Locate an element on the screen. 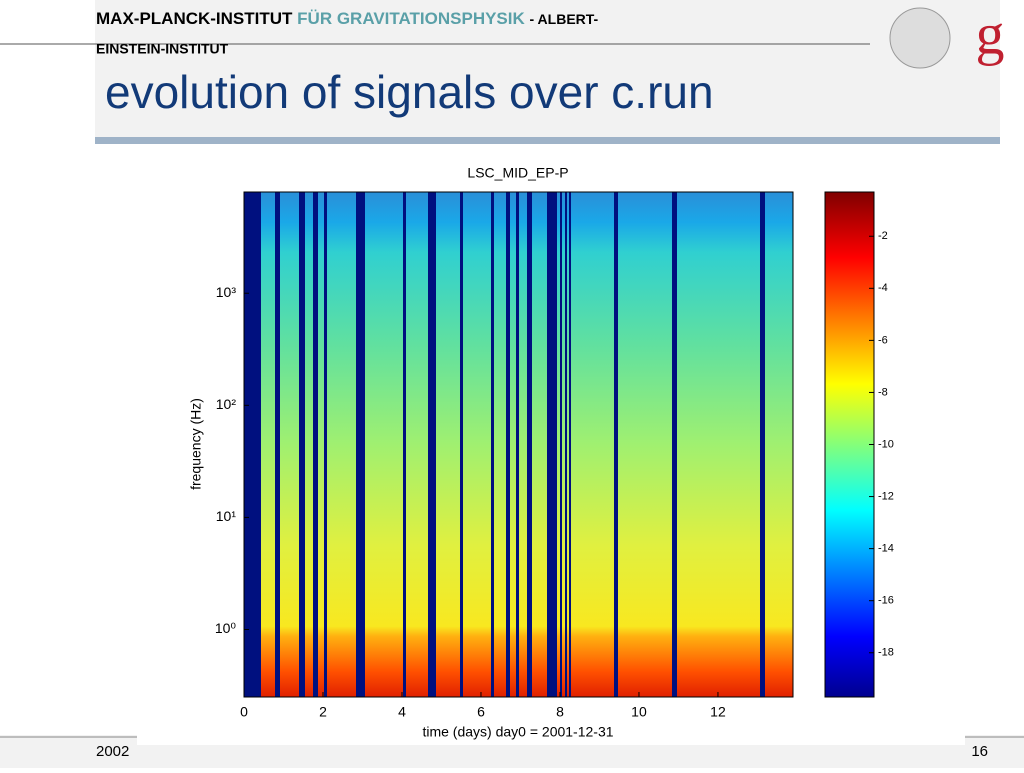 The height and width of the screenshot is (773, 1024). institute-tail2: EINSTEIN-INSTITUT is located at coordinates (162, 49).